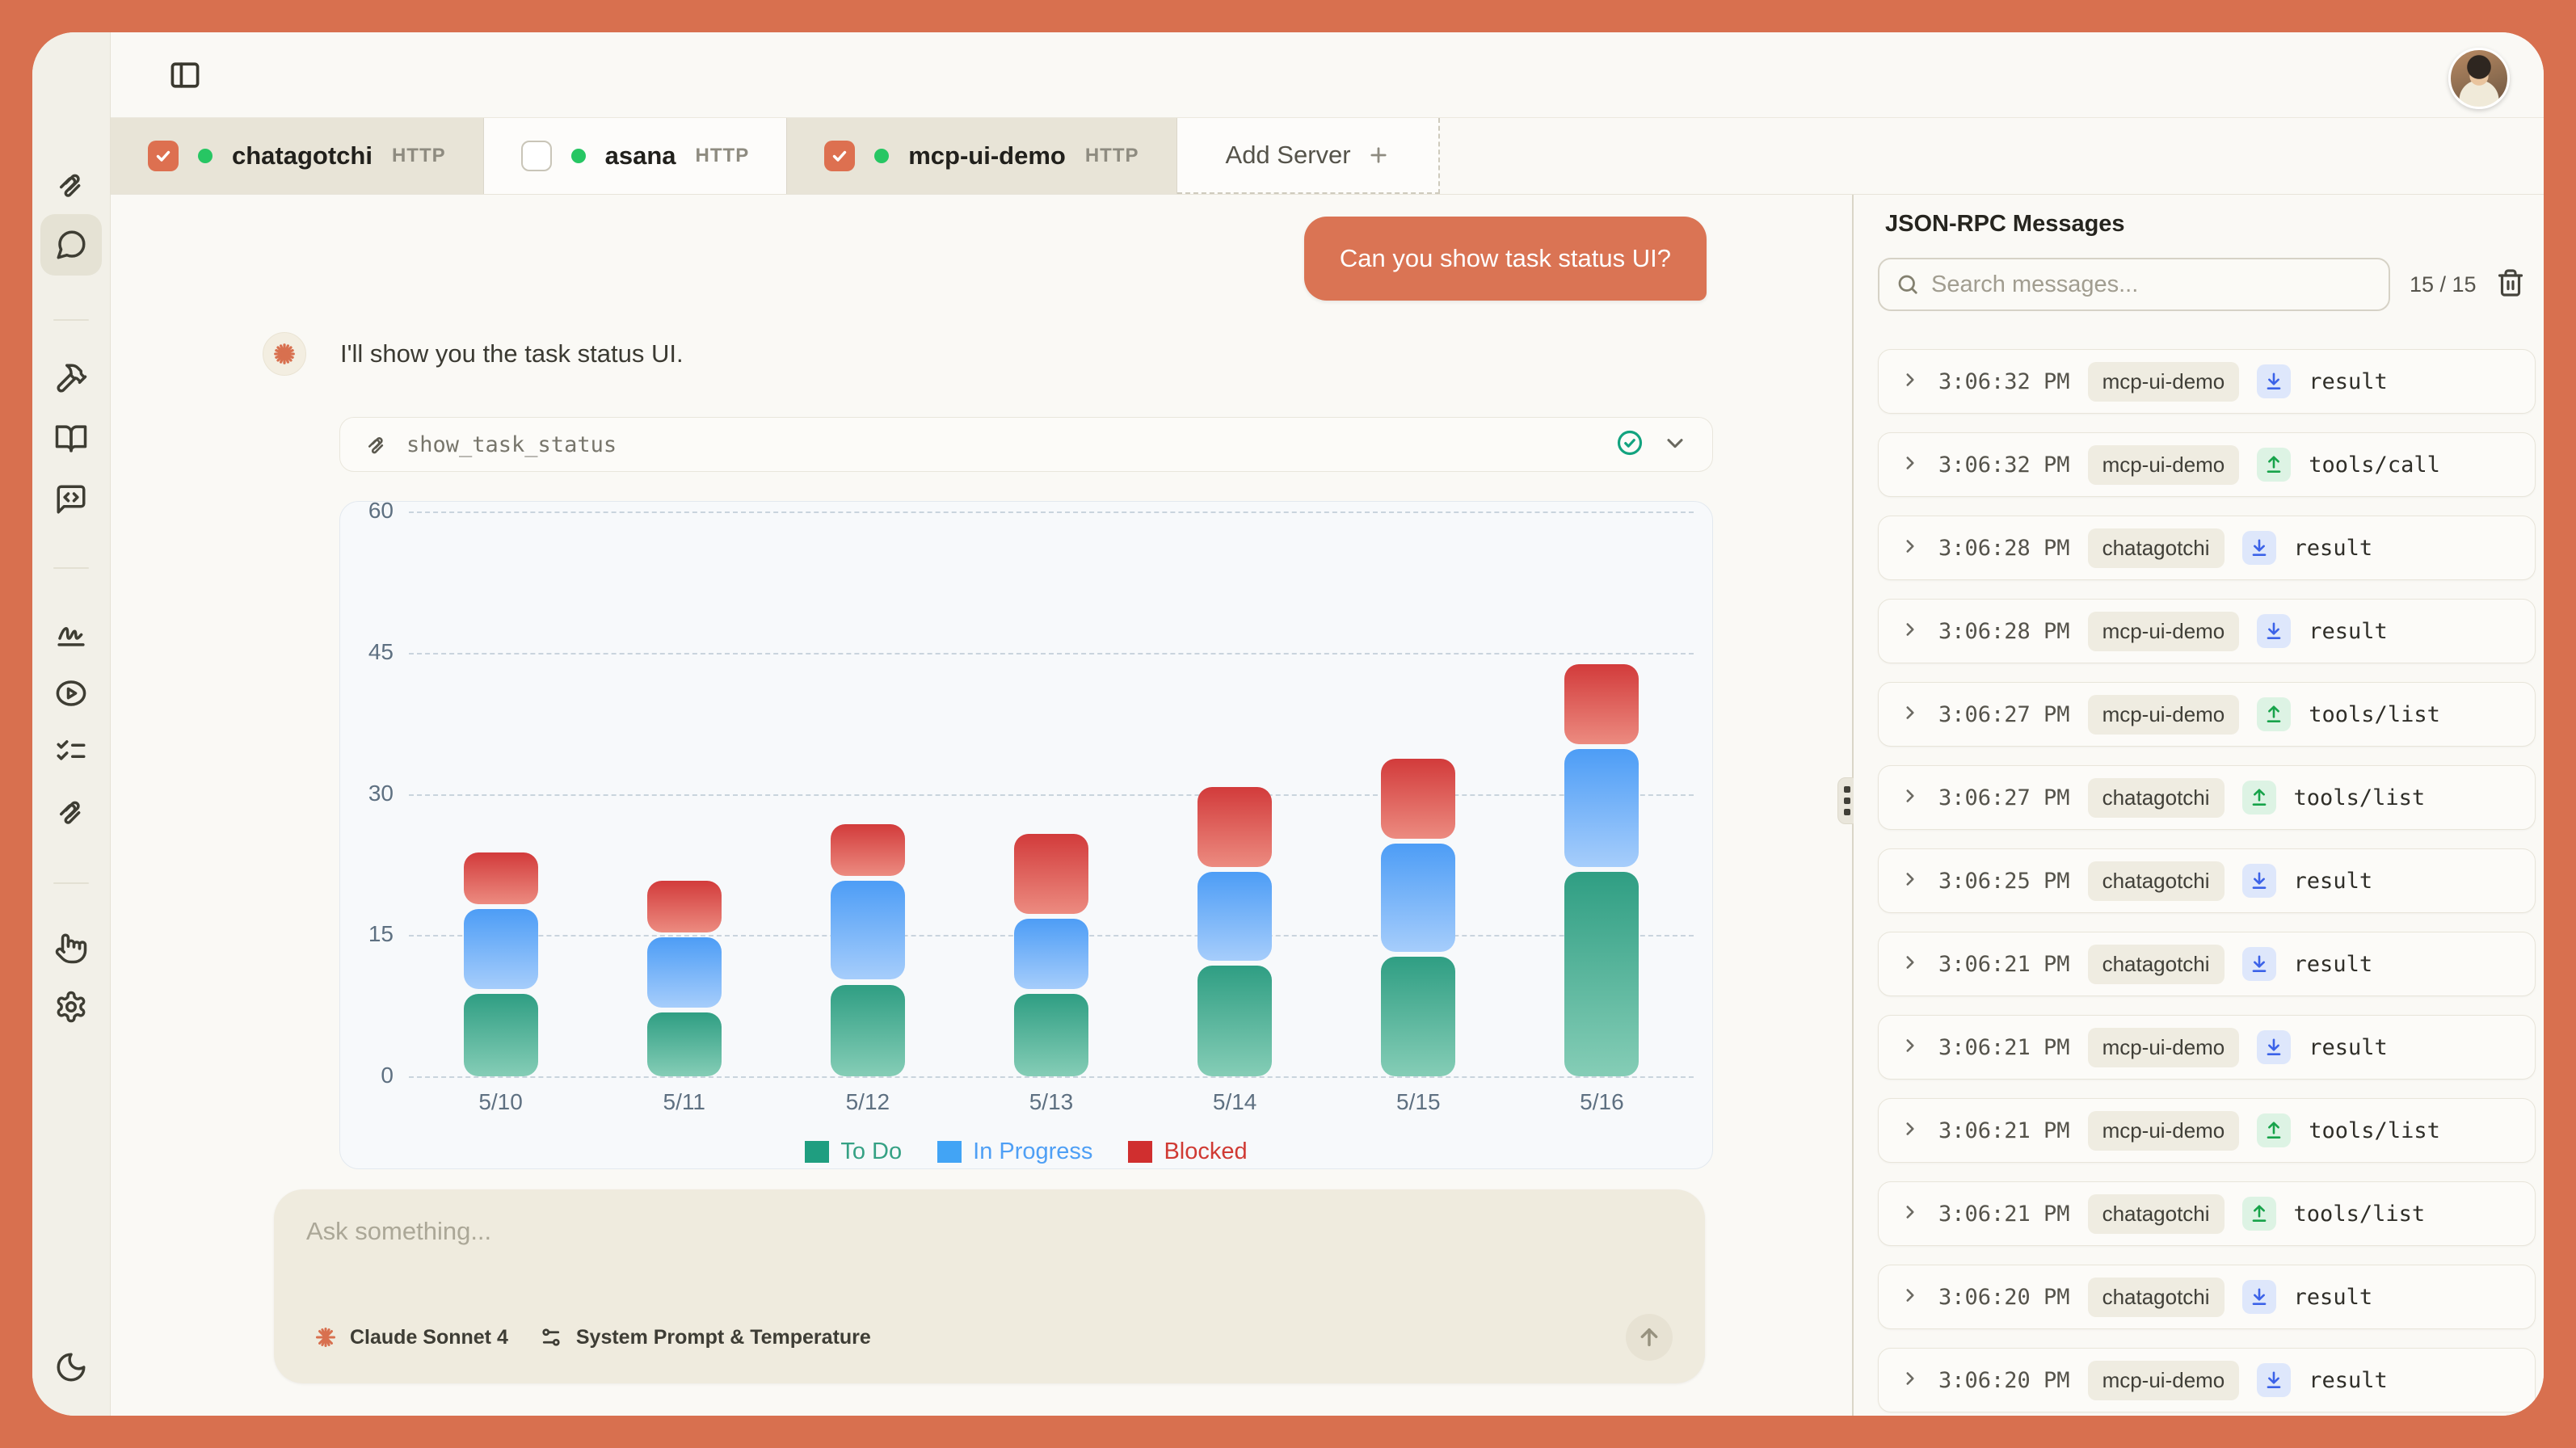  I want to click on sidebar-item-clip-swirl, so click(71, 811).